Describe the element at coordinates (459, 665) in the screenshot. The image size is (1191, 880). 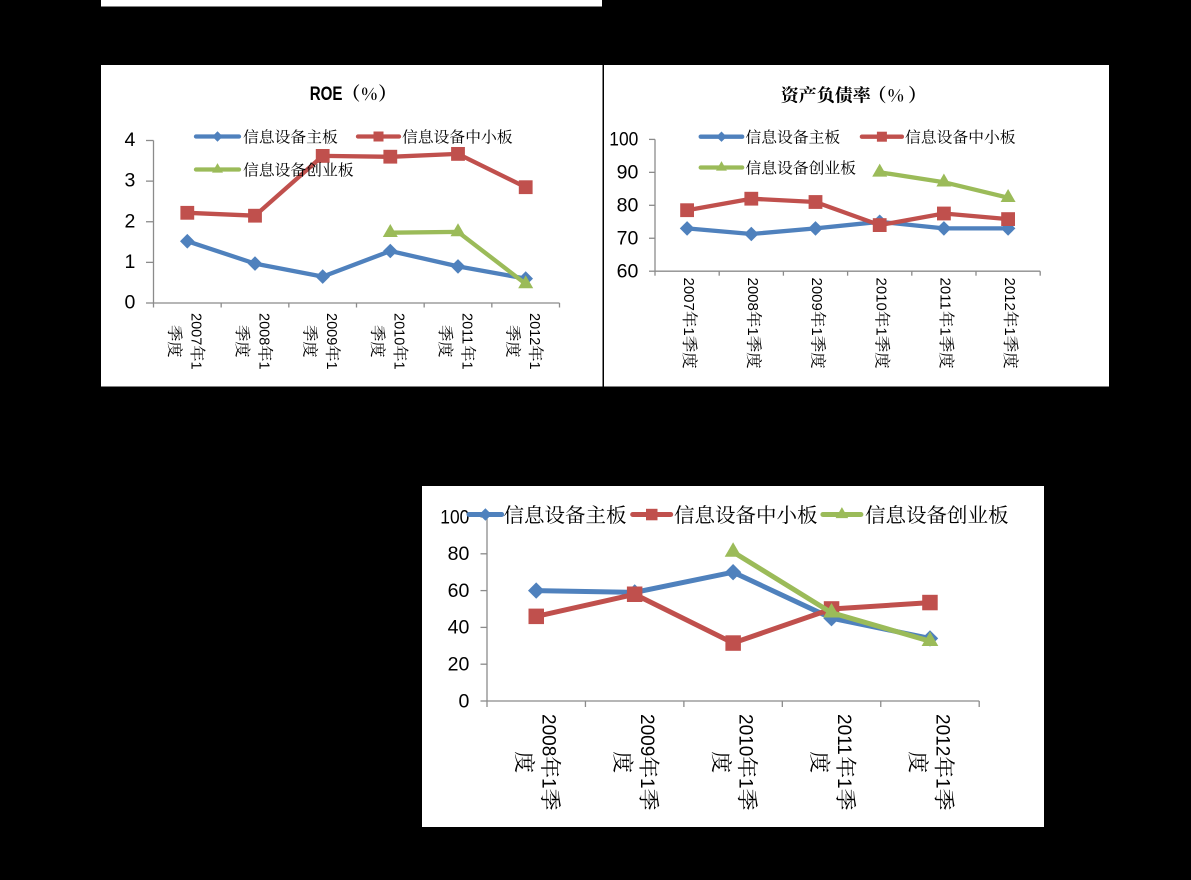
I see `svg-text: 20` at that location.